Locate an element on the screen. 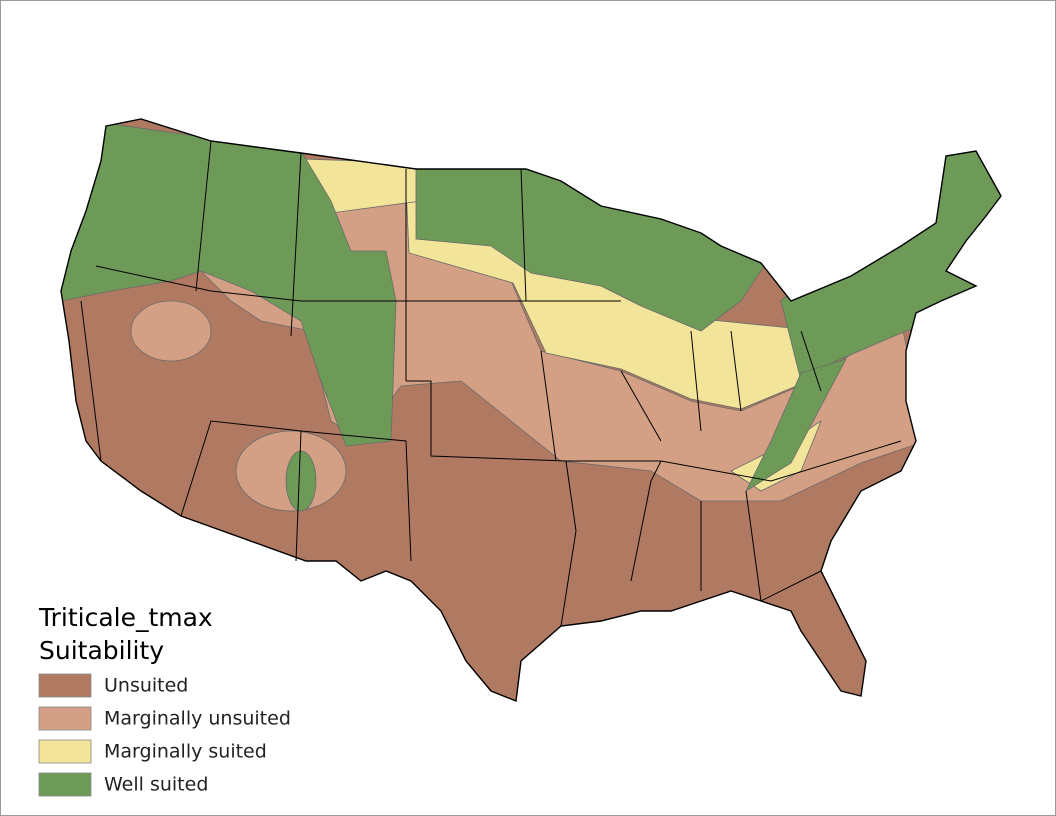 This screenshot has width=1056, height=816. legend-subtitle: Suitability is located at coordinates (101, 650).